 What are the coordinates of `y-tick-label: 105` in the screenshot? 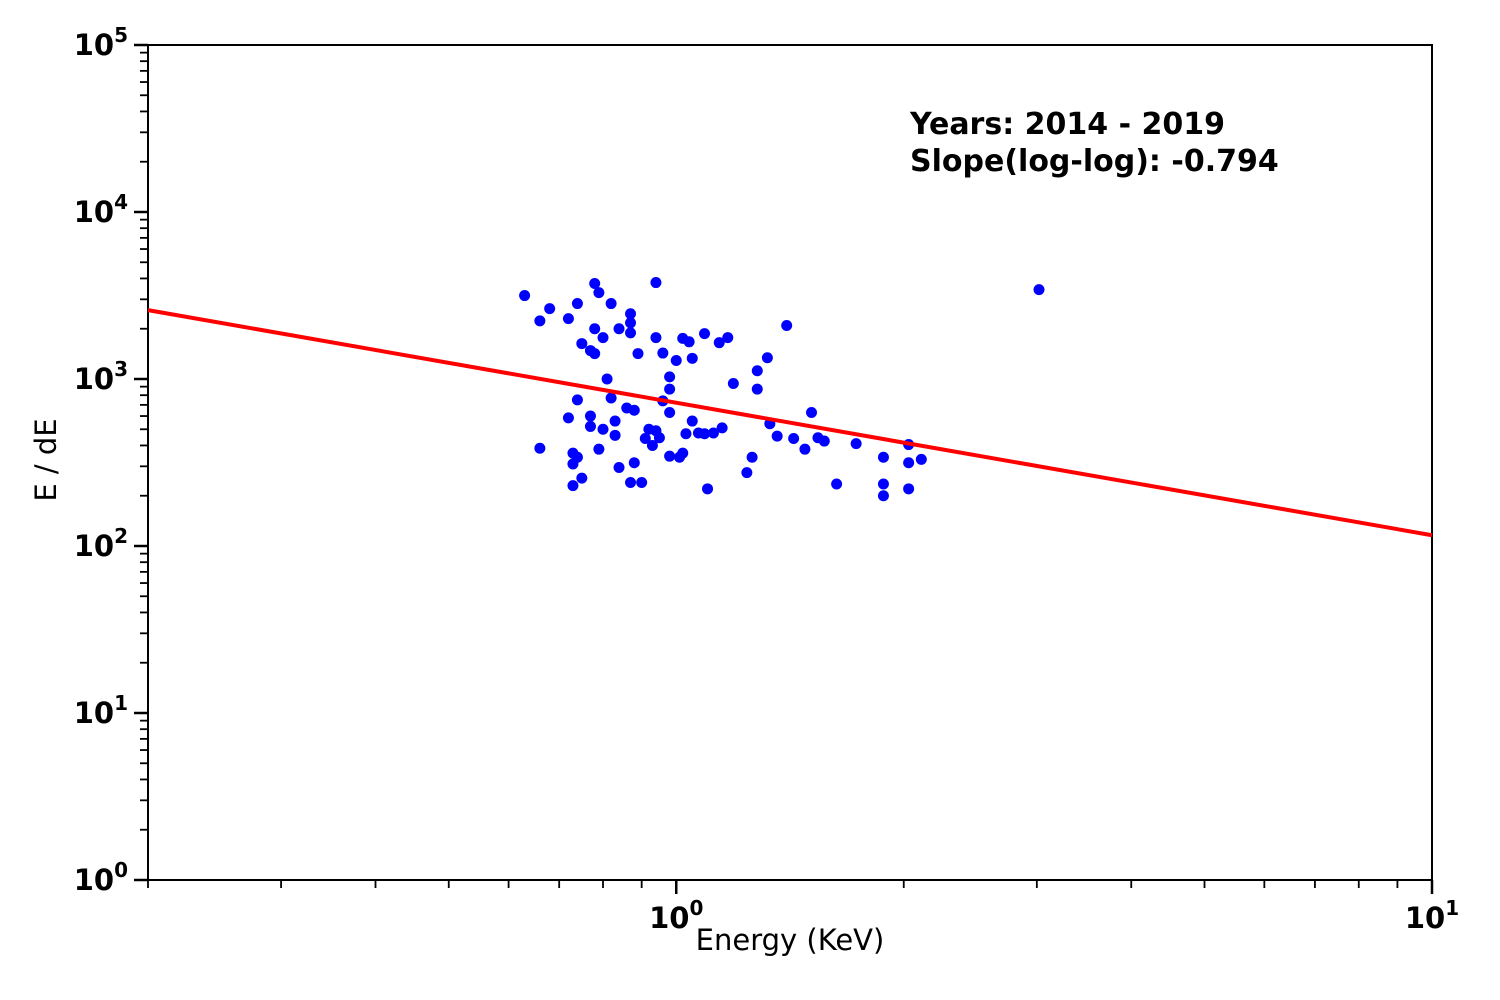 It's located at (101, 42).